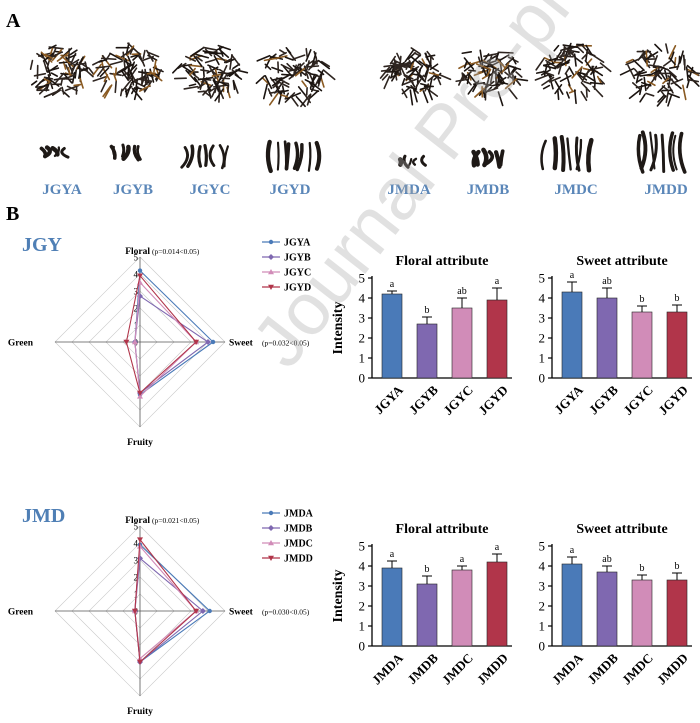 The image size is (700, 723). Describe the element at coordinates (42, 245) in the screenshot. I see `group-title-jgy: JGY` at that location.